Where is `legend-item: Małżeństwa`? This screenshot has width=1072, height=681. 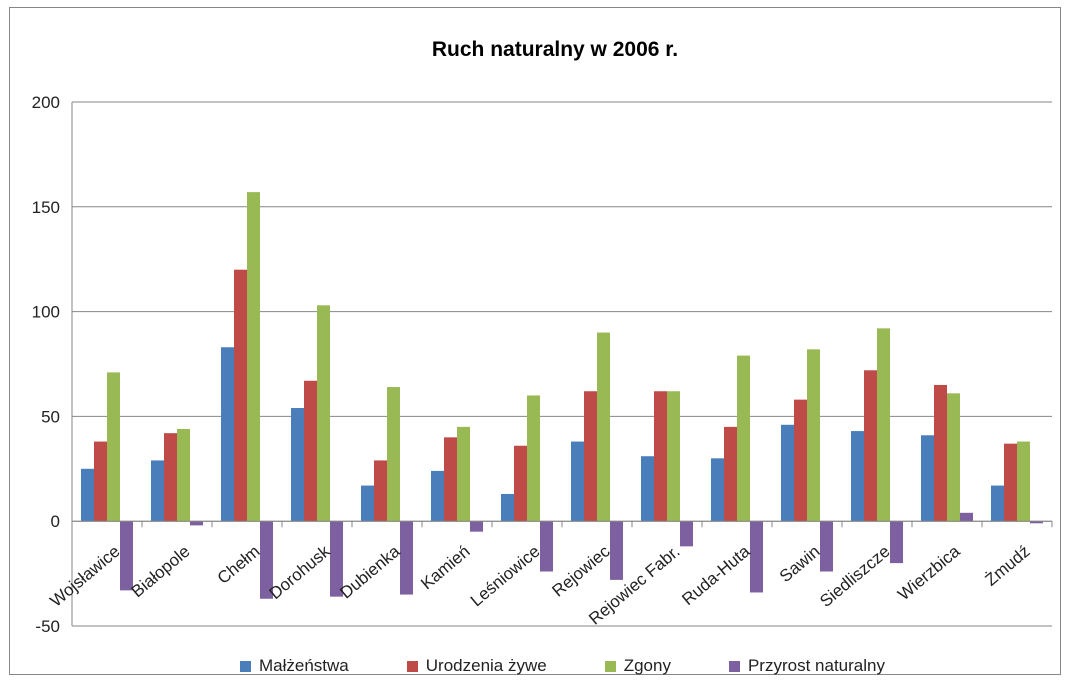 legend-item: Małżeństwa is located at coordinates (294, 666).